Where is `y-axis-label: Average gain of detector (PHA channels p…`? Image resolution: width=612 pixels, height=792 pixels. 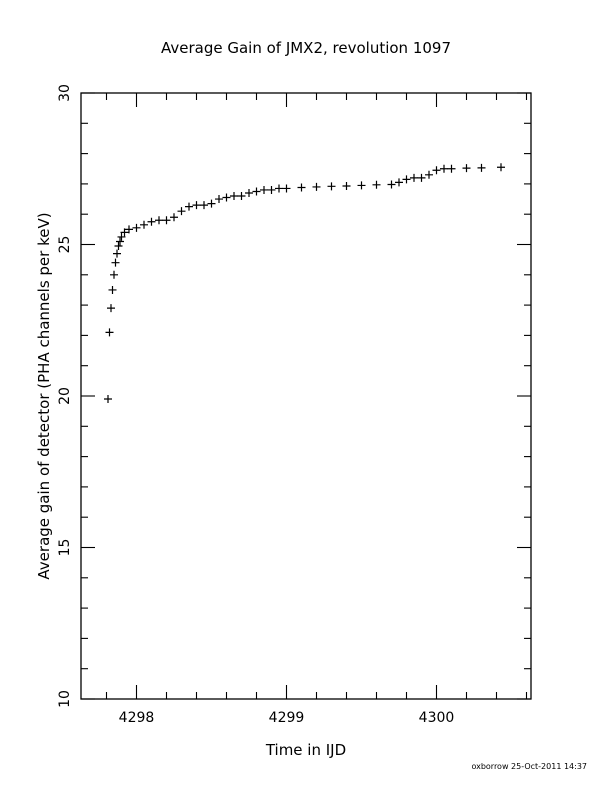
y-axis-label: Average gain of detector (PHA channels p… is located at coordinates (44, 395).